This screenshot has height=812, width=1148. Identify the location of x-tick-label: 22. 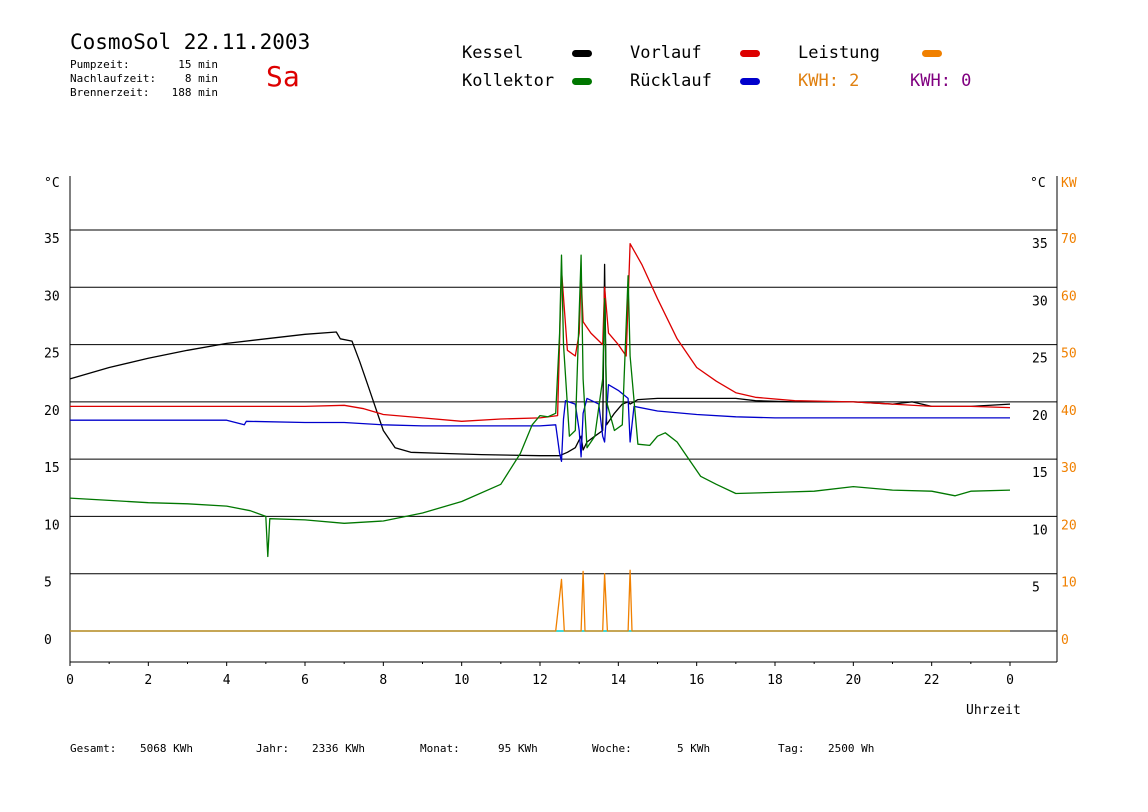
(932, 680).